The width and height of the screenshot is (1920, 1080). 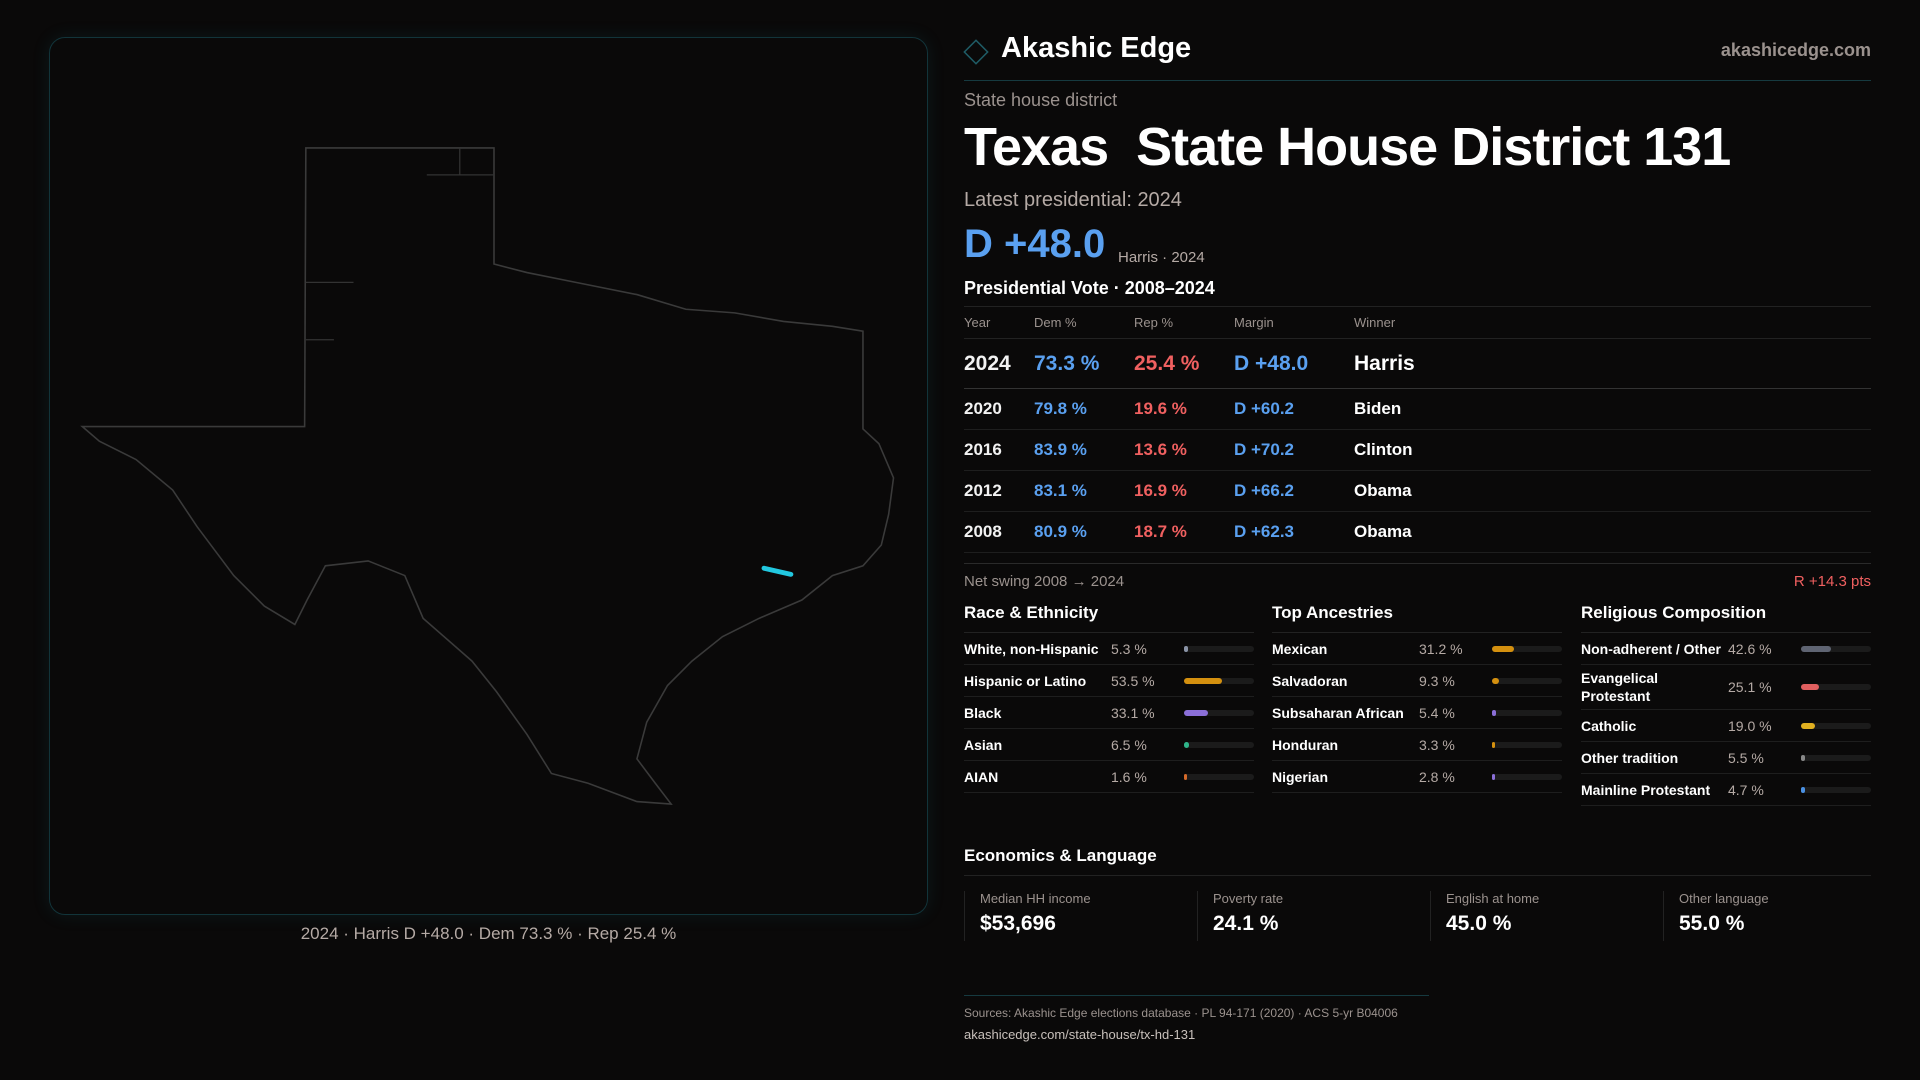 What do you see at coordinates (1310, 680) in the screenshot?
I see `ancestry-label: Salvadoran` at bounding box center [1310, 680].